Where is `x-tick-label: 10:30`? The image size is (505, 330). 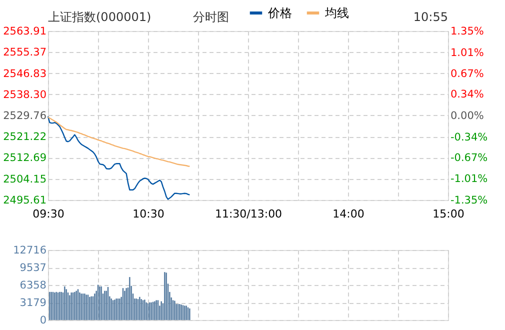
x-tick-label: 10:30 is located at coordinates (148, 214).